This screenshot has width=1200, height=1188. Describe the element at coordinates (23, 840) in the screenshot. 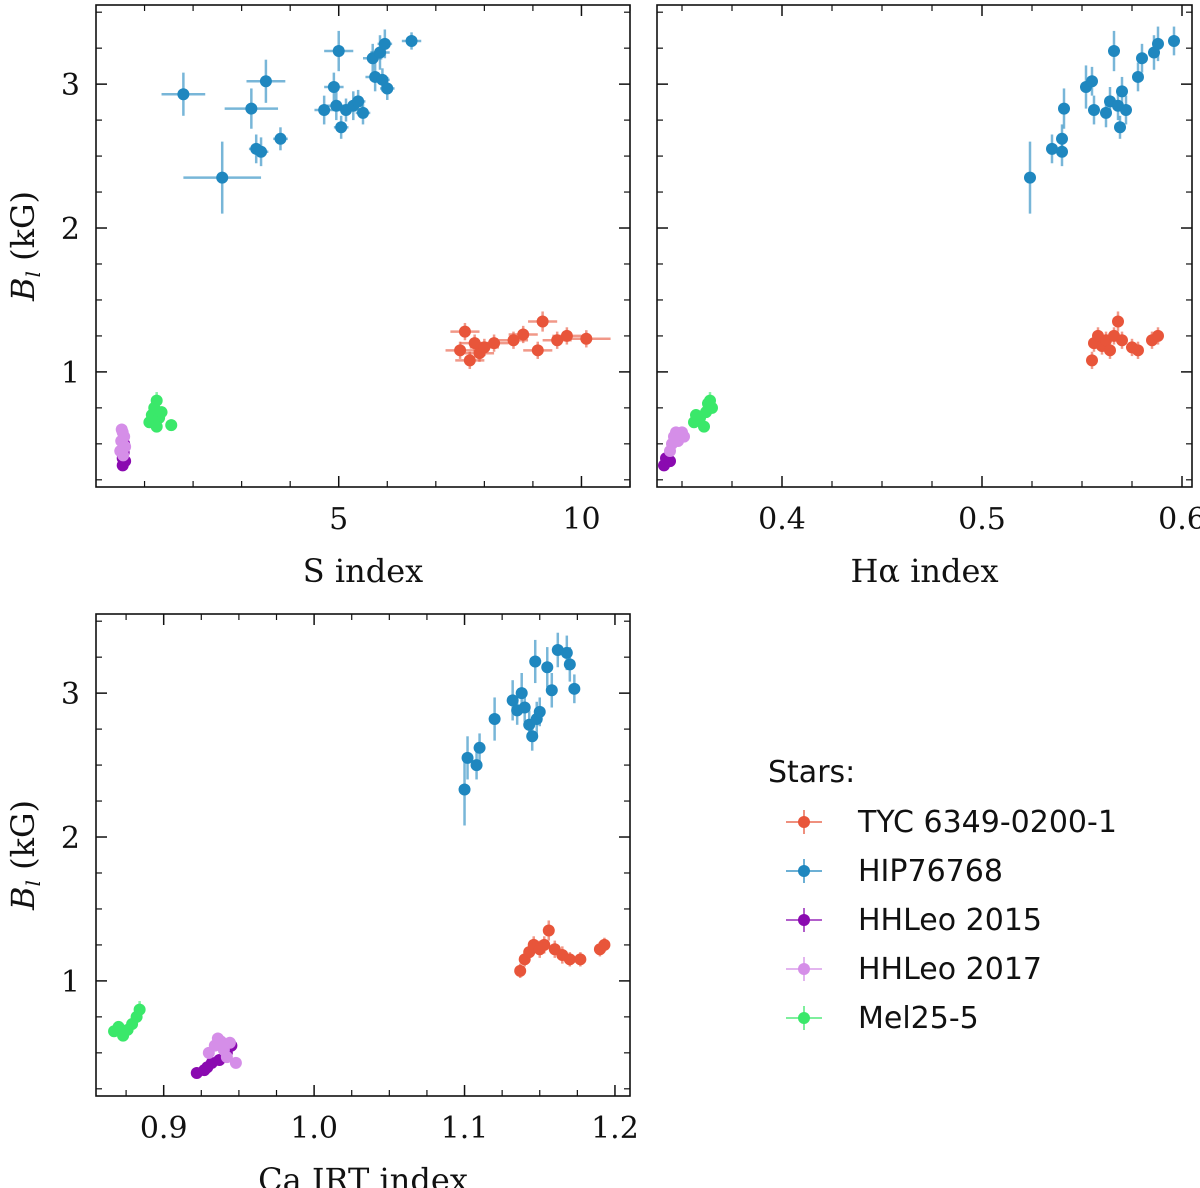

I see `y-axis-label-unit: (kG)` at that location.